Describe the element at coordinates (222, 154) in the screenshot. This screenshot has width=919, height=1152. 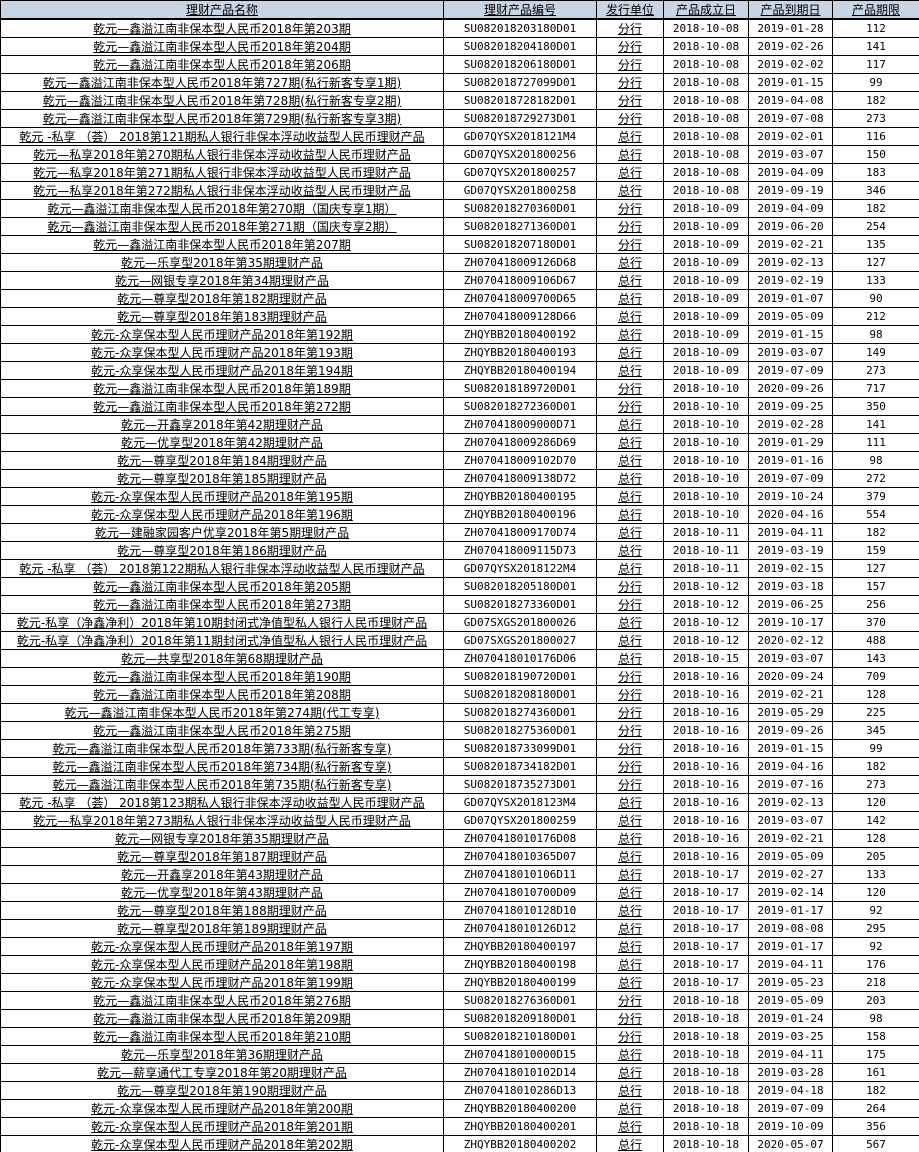
I see `product-name-cell: 乾元—私享2018年第270期私人银行非保本浮动收益型人民币理财产品` at that location.